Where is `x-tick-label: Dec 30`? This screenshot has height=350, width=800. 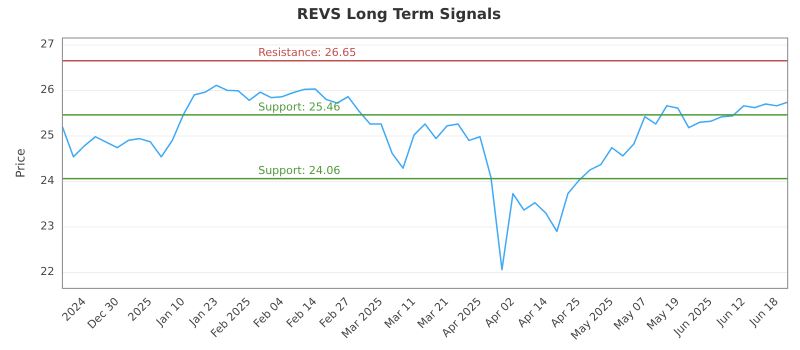 x-tick-label: Dec 30 is located at coordinates (103, 313).